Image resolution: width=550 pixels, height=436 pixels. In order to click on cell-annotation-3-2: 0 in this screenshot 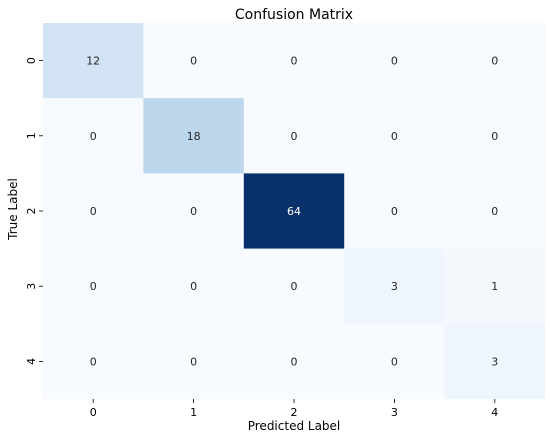, I will do `click(294, 286)`.